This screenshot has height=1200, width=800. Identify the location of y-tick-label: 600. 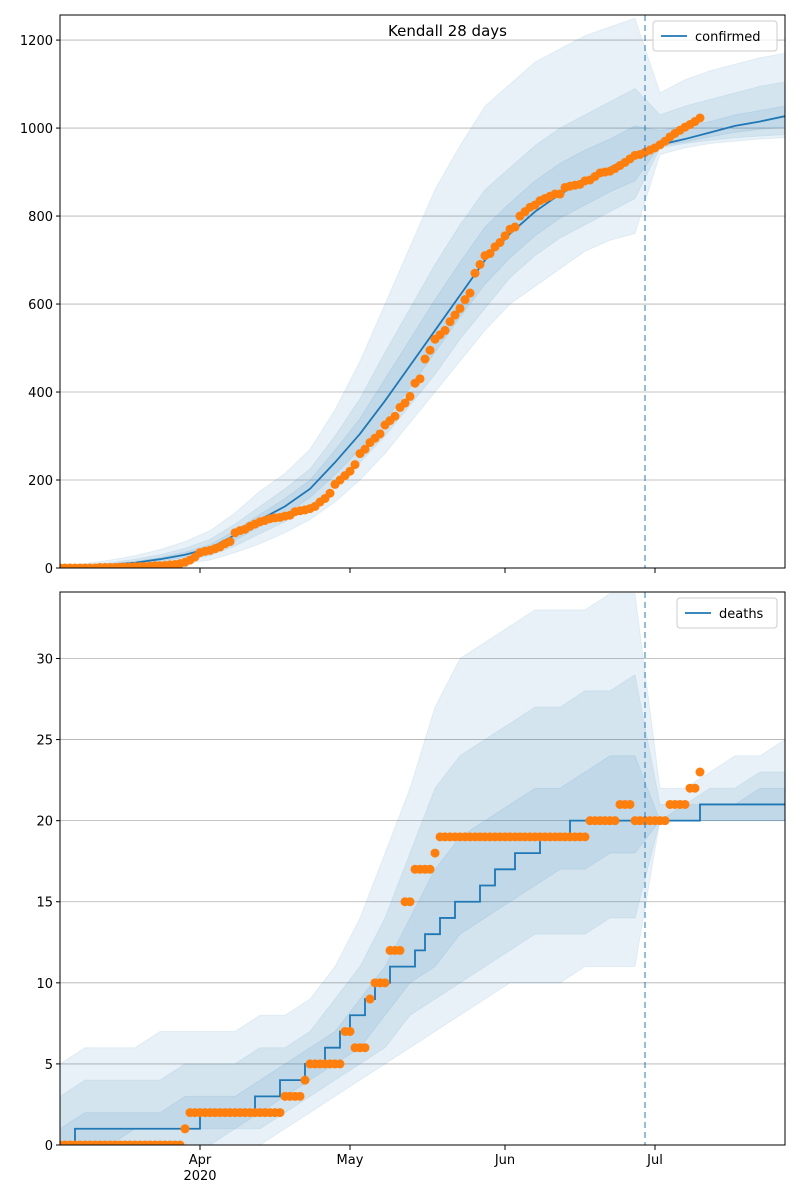
(40, 305).